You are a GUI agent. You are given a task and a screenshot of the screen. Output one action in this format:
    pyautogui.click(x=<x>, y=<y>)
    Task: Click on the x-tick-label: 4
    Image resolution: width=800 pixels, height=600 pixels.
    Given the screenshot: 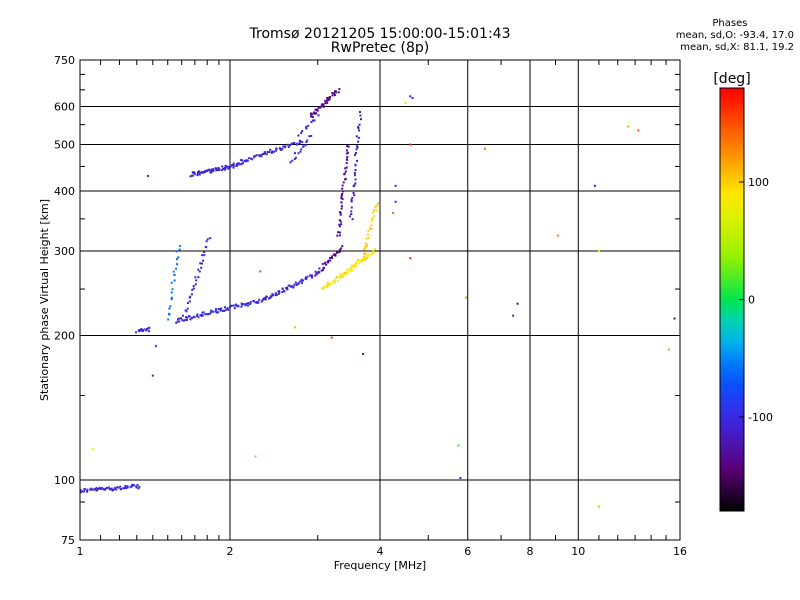 What is the action you would take?
    pyautogui.click(x=380, y=551)
    